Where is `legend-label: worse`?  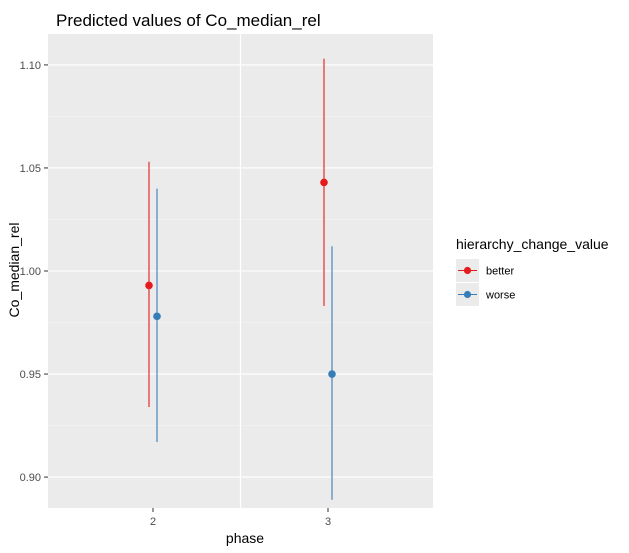
legend-label: worse is located at coordinates (500, 296).